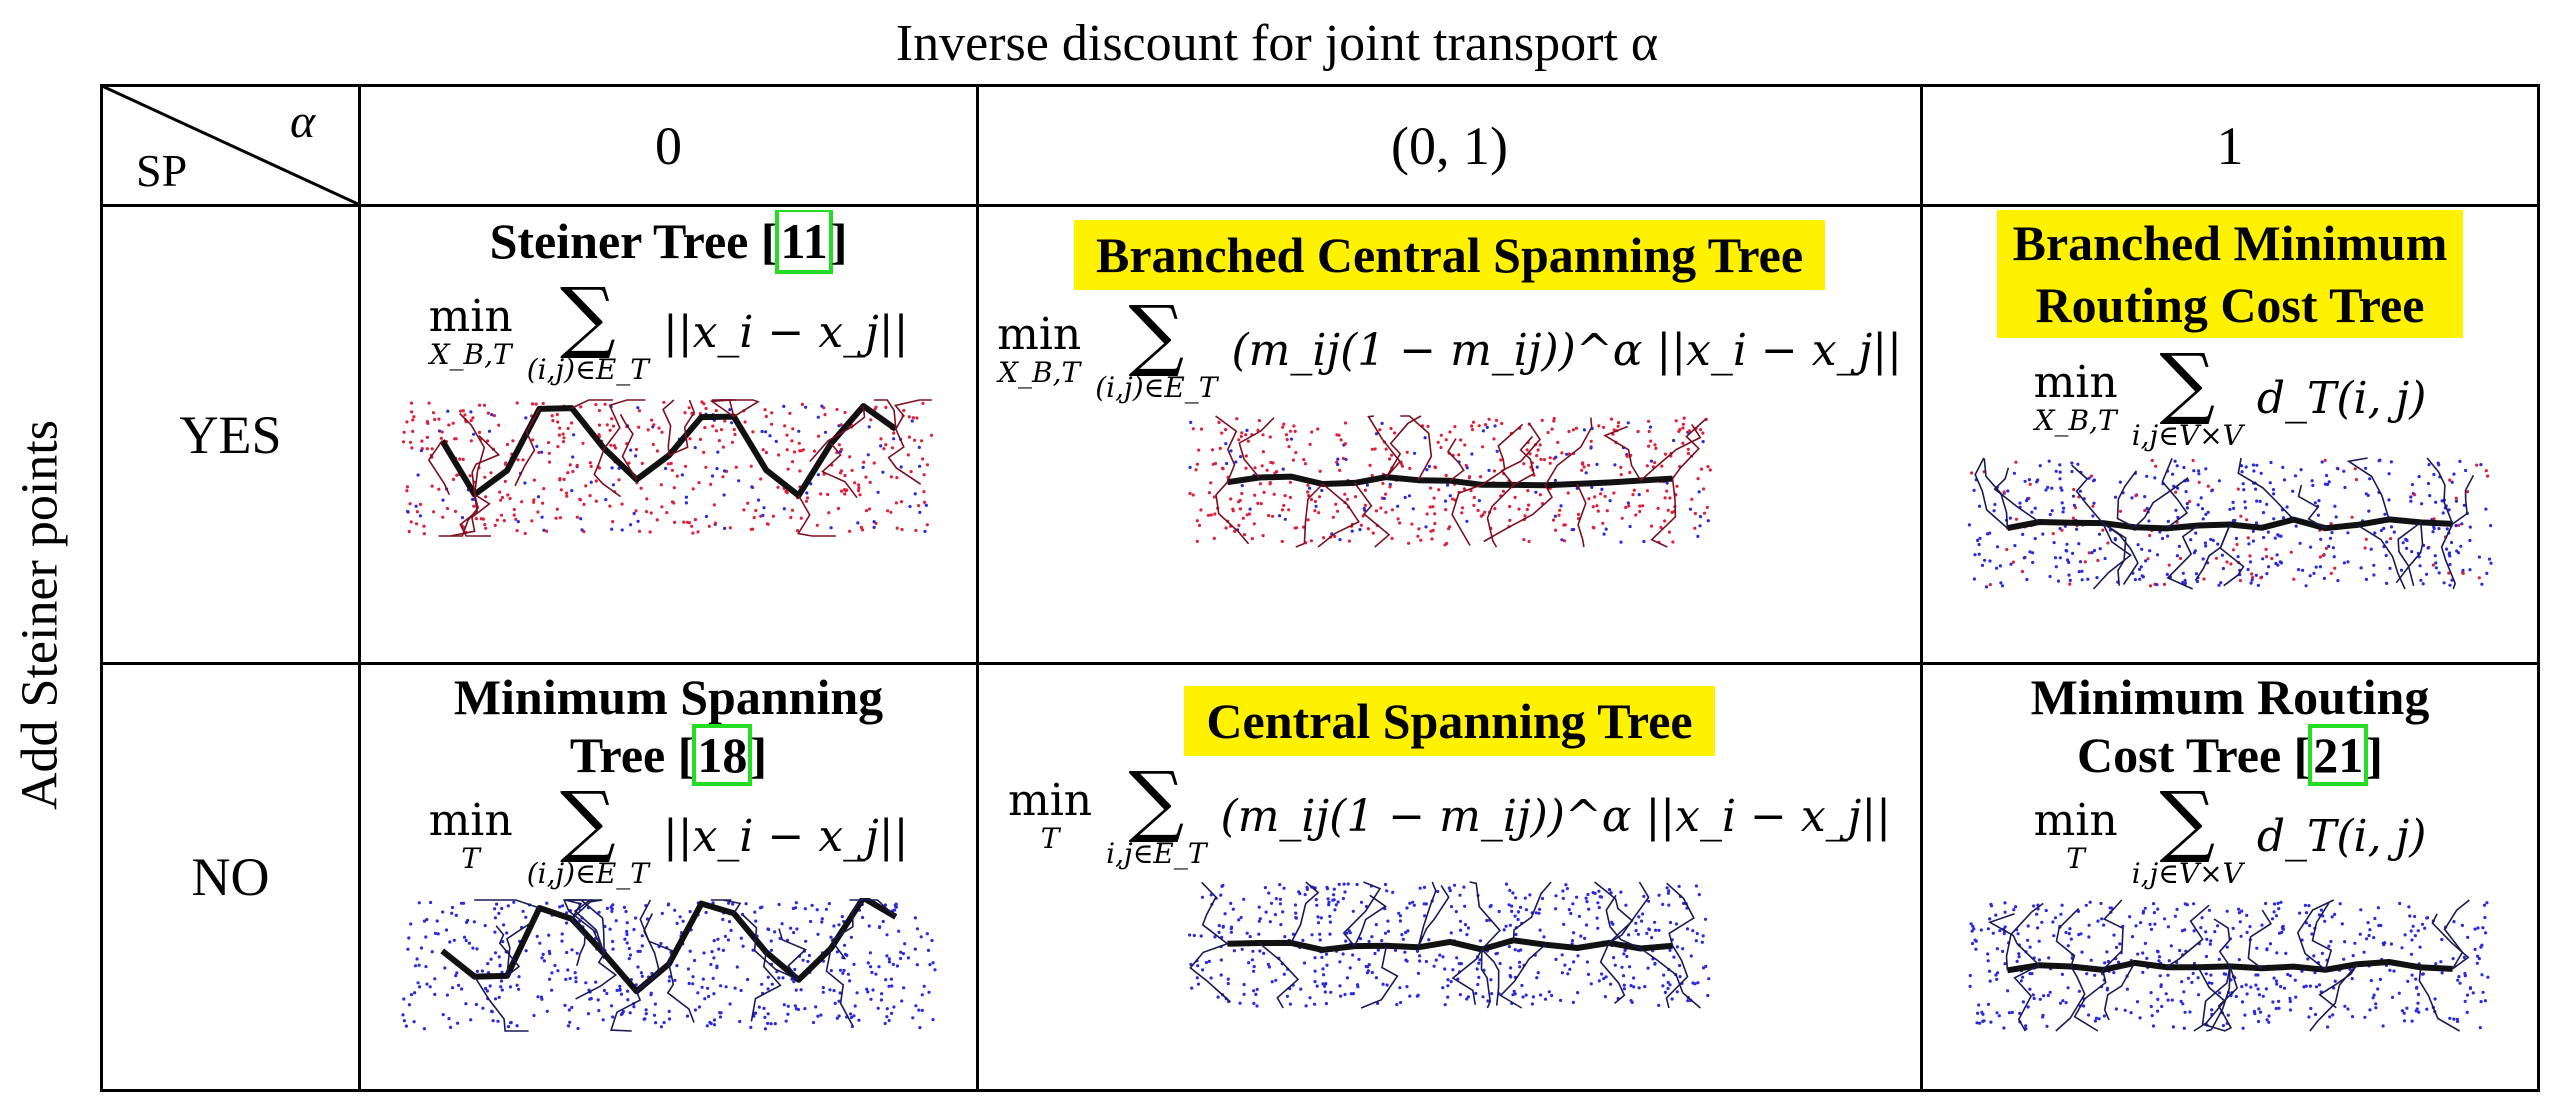 The image size is (2554, 1115). What do you see at coordinates (977, 588) in the screenshot?
I see `table-rule-col2` at bounding box center [977, 588].